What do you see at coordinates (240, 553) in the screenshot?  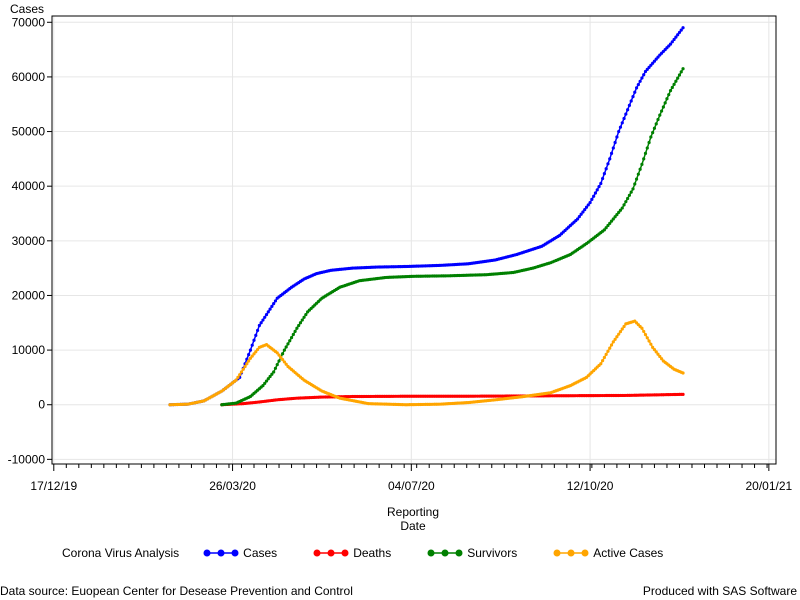 I see `legend-item-cases: Cases` at bounding box center [240, 553].